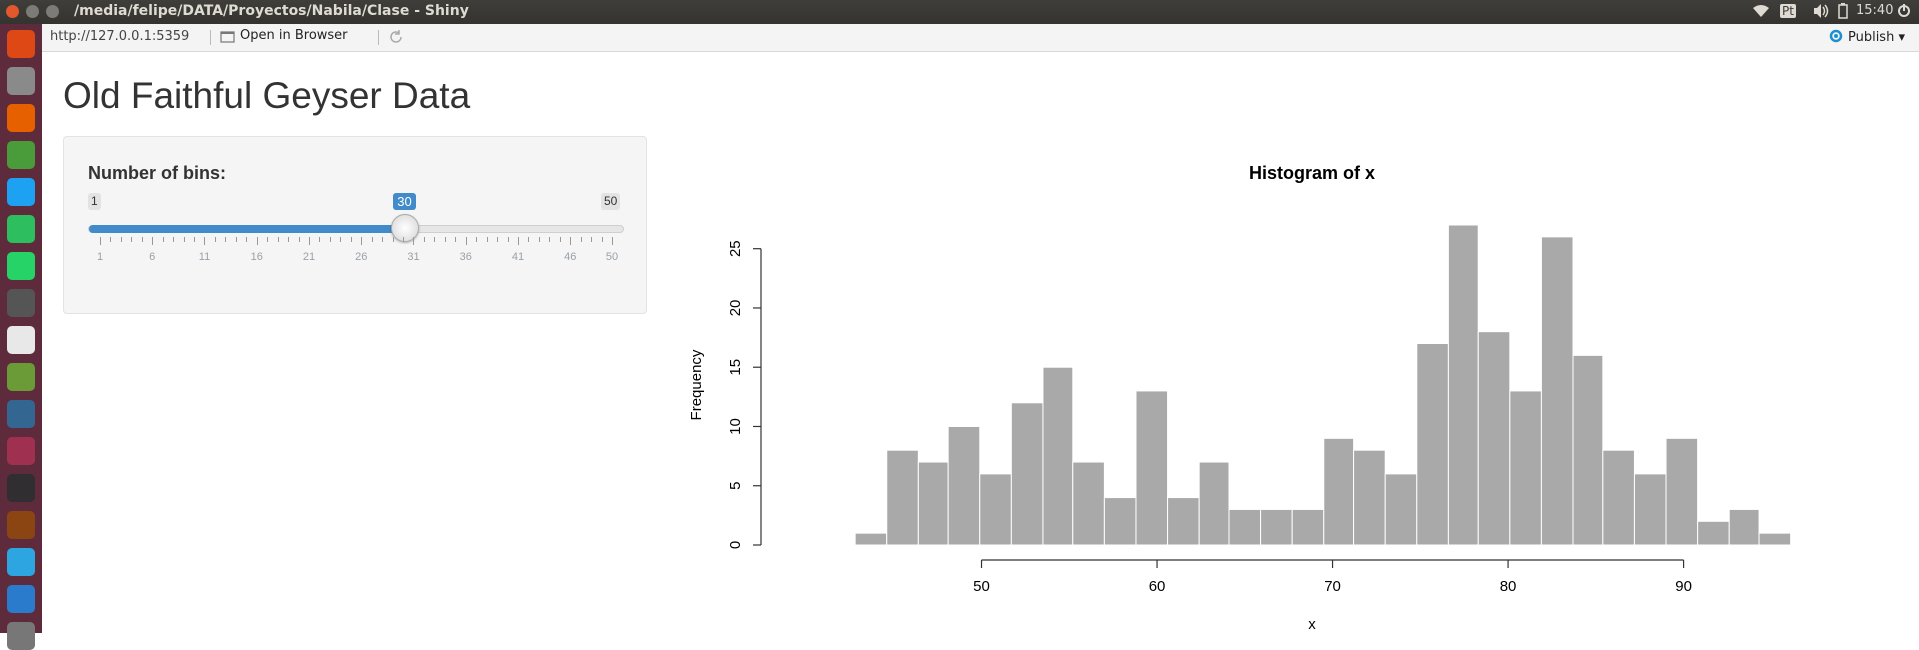 The image size is (1919, 650). I want to click on chart-title: Histogram of x, so click(1312, 173).